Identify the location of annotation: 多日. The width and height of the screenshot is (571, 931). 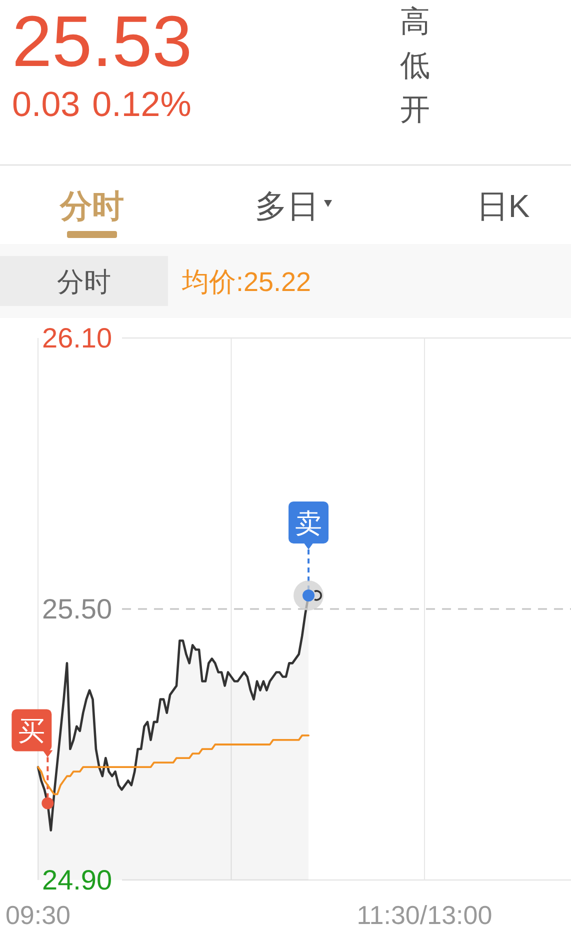
(287, 206).